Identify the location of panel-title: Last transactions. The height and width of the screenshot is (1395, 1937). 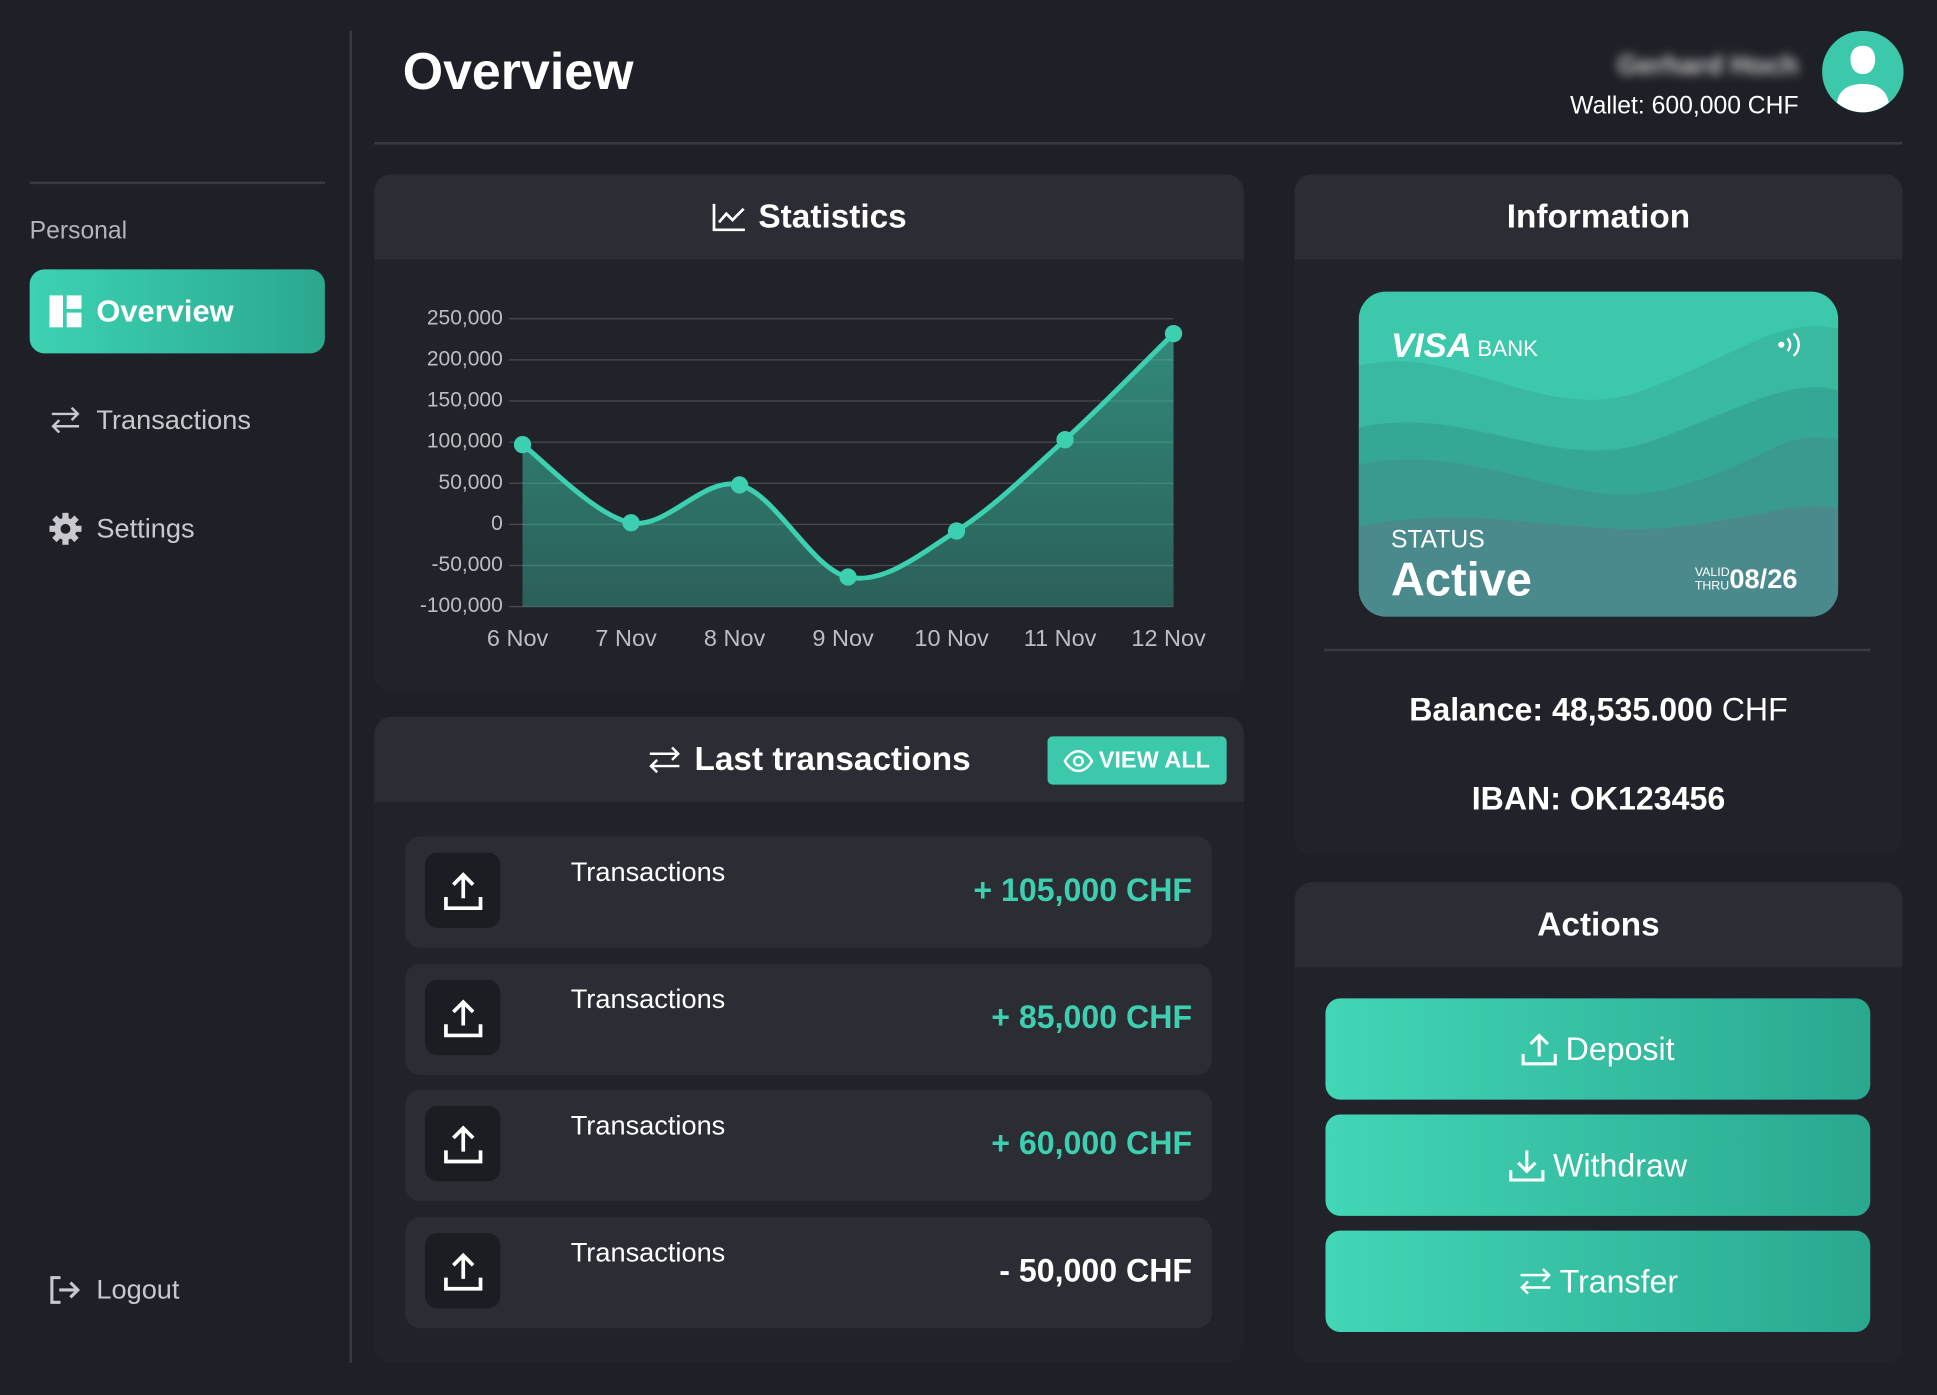
(832, 759).